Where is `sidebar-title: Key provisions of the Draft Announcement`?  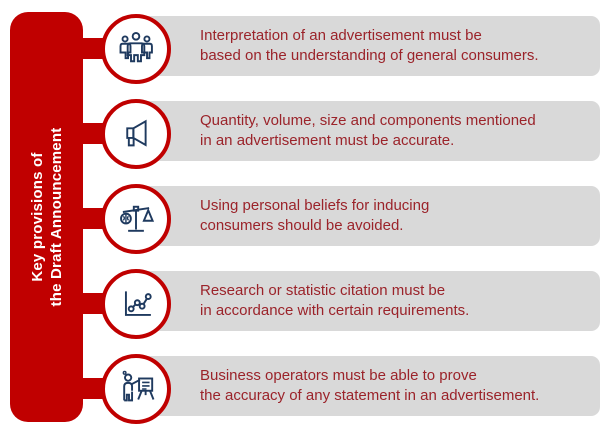 sidebar-title: Key provisions of the Draft Announcement is located at coordinates (47, 217).